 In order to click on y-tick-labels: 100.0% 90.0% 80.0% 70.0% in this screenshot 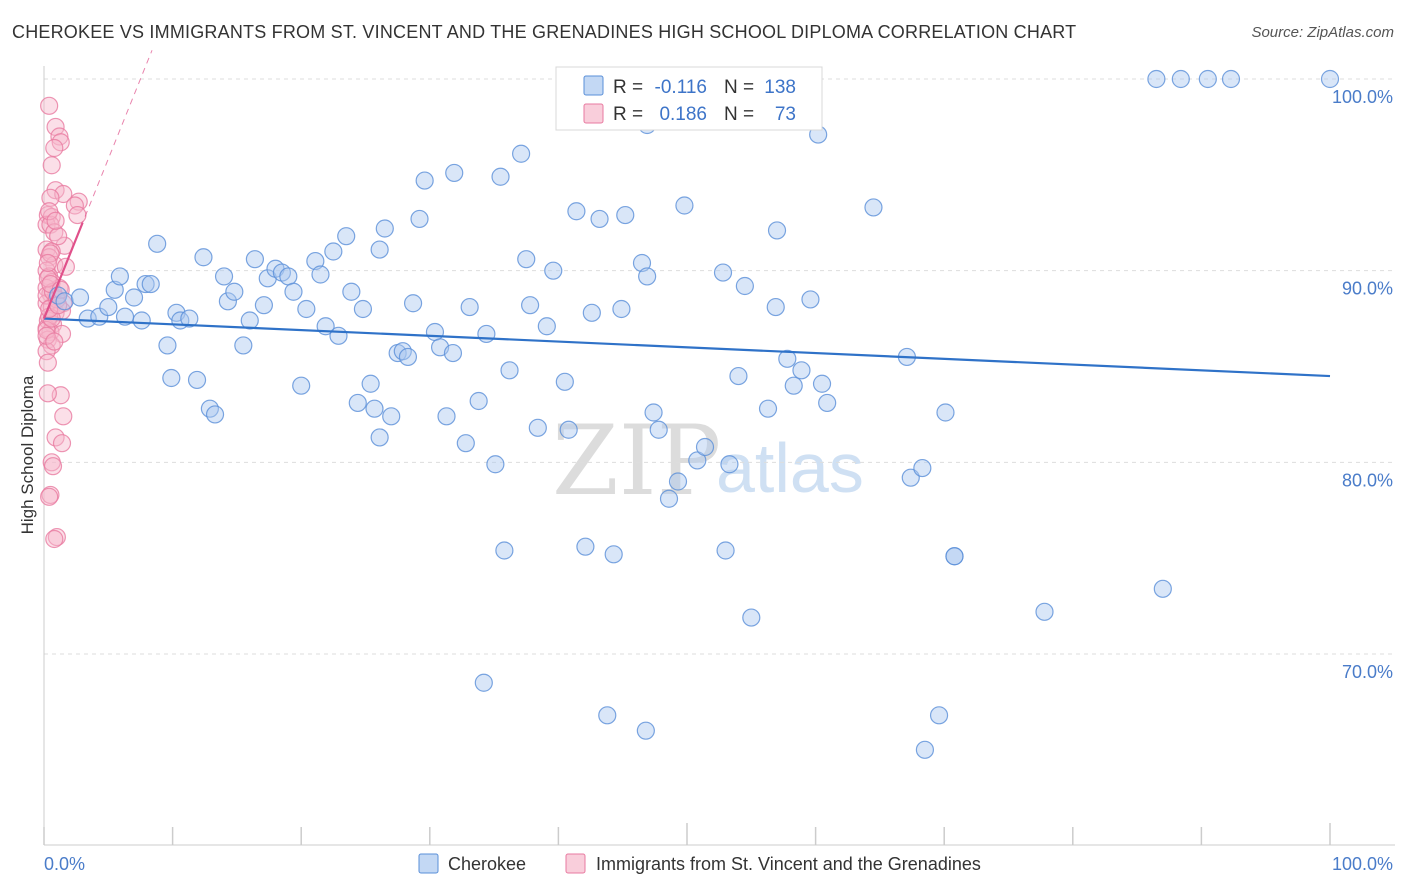, I will do `click(1362, 384)`.